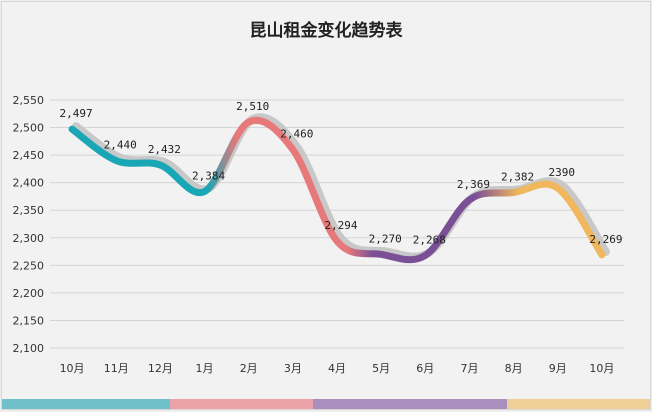 The image size is (652, 412). What do you see at coordinates (340, 225) in the screenshot?
I see `data-label: 2,294` at bounding box center [340, 225].